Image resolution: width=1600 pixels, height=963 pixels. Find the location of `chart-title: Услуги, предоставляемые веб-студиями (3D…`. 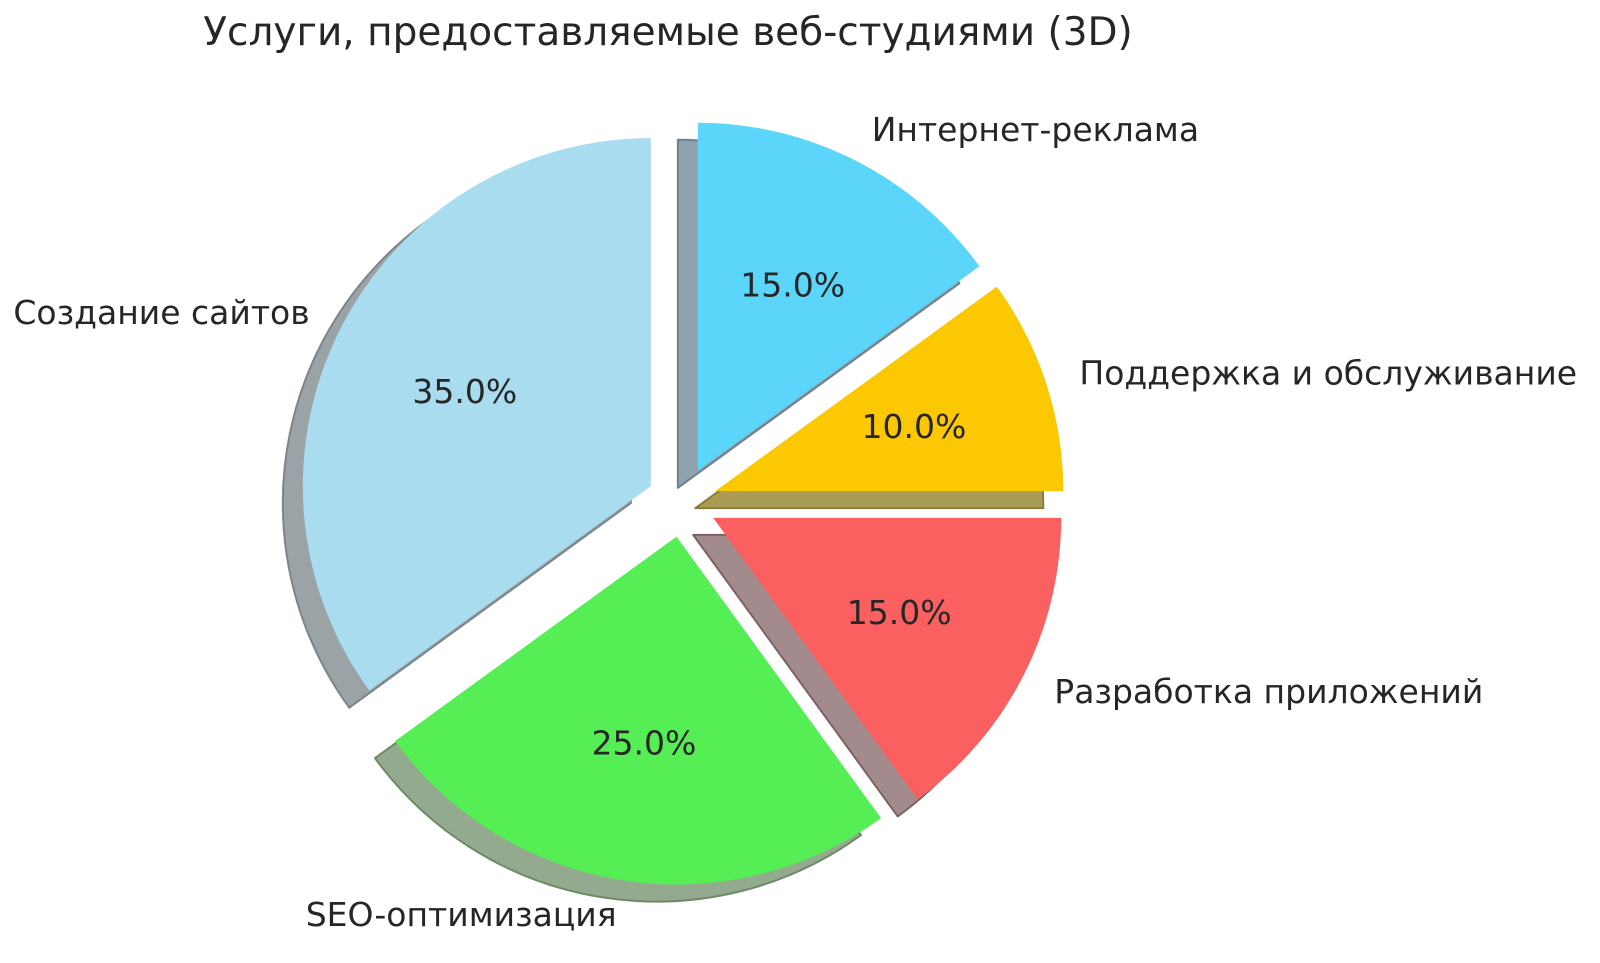

chart-title: Услуги, предоставляемые веб-студиями (3D… is located at coordinates (668, 32).